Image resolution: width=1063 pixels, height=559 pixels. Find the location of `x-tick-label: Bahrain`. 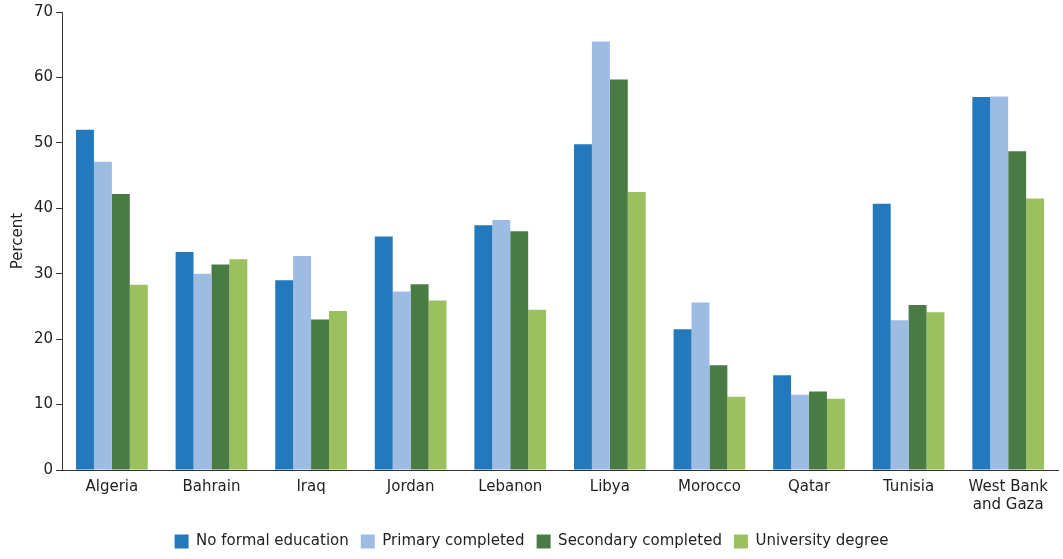

x-tick-label: Bahrain is located at coordinates (211, 485).